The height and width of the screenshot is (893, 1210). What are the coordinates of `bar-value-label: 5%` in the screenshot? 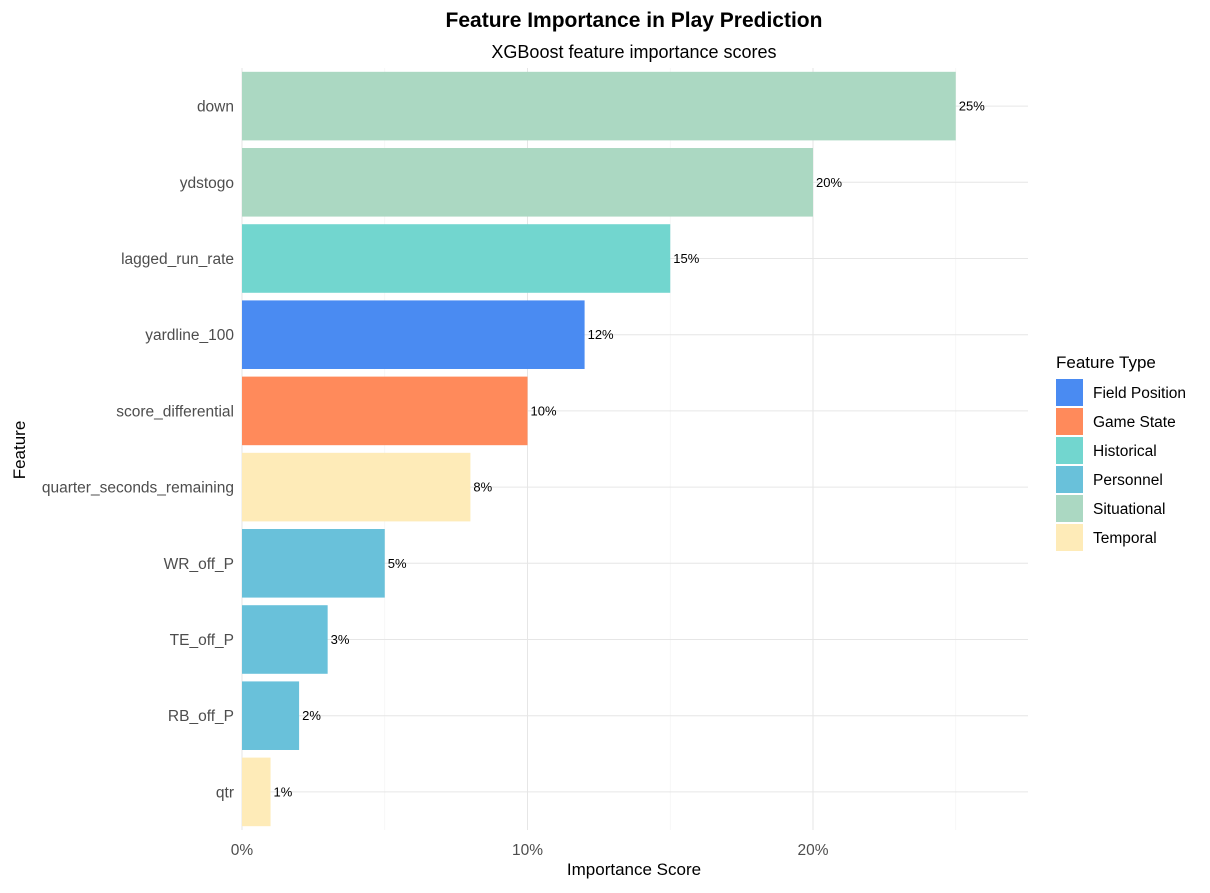 It's located at (397, 563).